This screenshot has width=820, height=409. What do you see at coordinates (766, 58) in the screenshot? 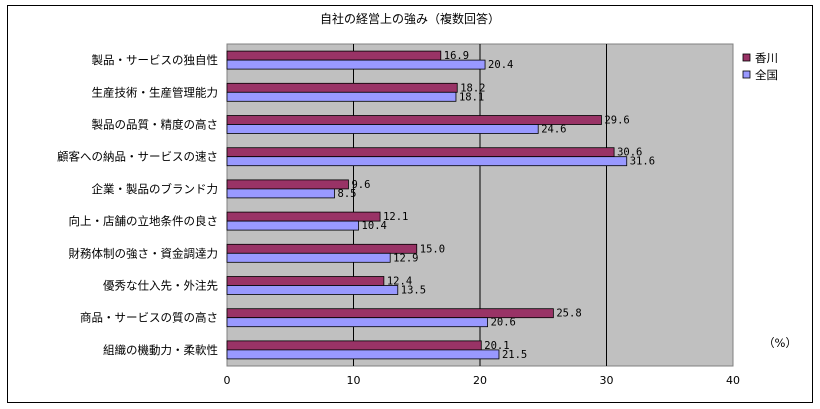
I see `legend-label: 香川` at bounding box center [766, 58].